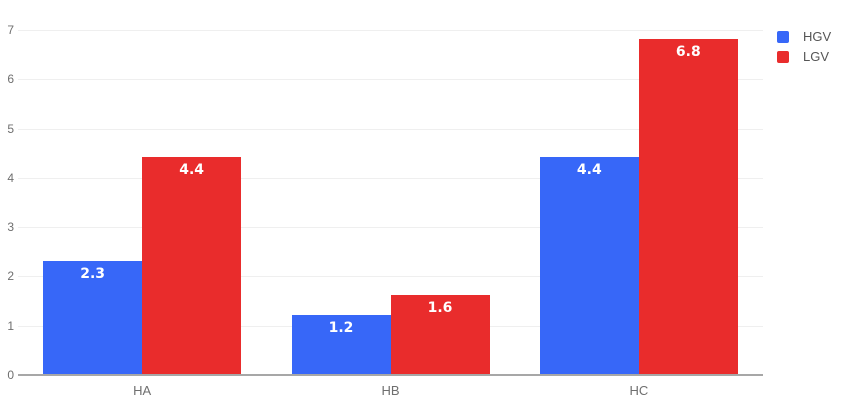 The width and height of the screenshot is (846, 400). Describe the element at coordinates (192, 265) in the screenshot. I see `bar-lgv-ha` at that location.